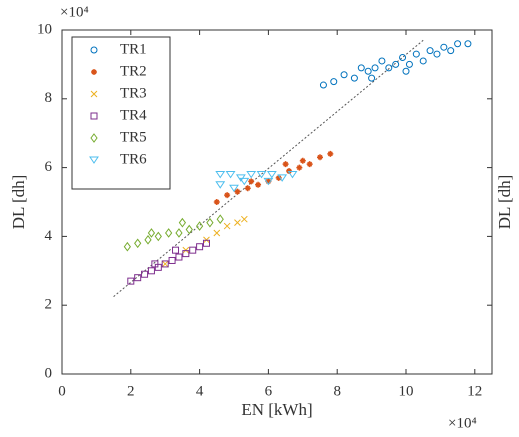 The image size is (519, 437). I want to click on x-tick-label: 6, so click(269, 391).